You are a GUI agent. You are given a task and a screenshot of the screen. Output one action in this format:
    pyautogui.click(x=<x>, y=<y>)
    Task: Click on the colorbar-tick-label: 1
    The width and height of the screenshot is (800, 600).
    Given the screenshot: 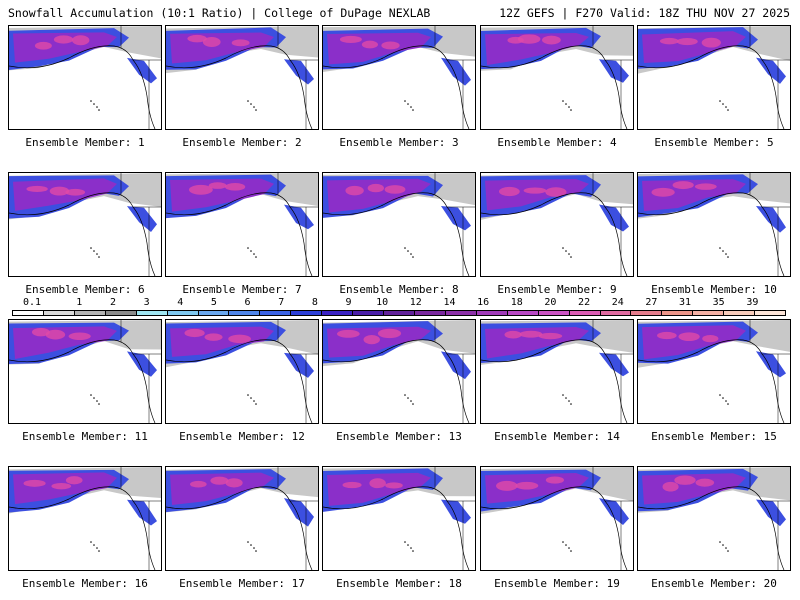 What is the action you would take?
    pyautogui.click(x=79, y=302)
    